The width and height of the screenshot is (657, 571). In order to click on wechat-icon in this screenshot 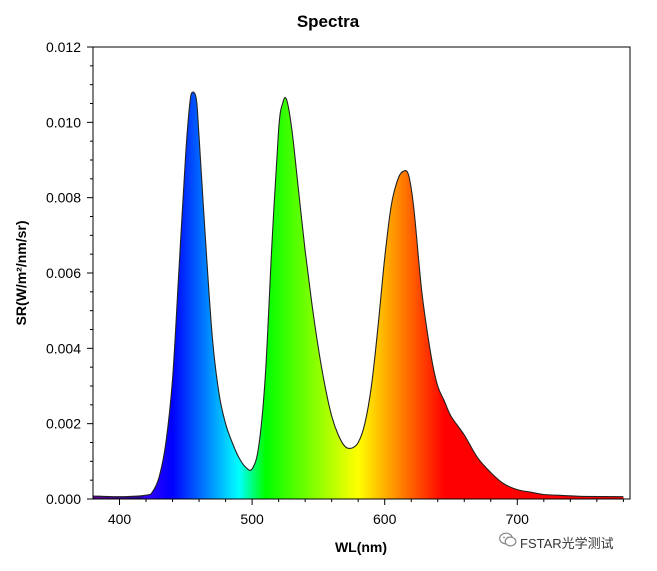, I will do `click(508, 539)`.